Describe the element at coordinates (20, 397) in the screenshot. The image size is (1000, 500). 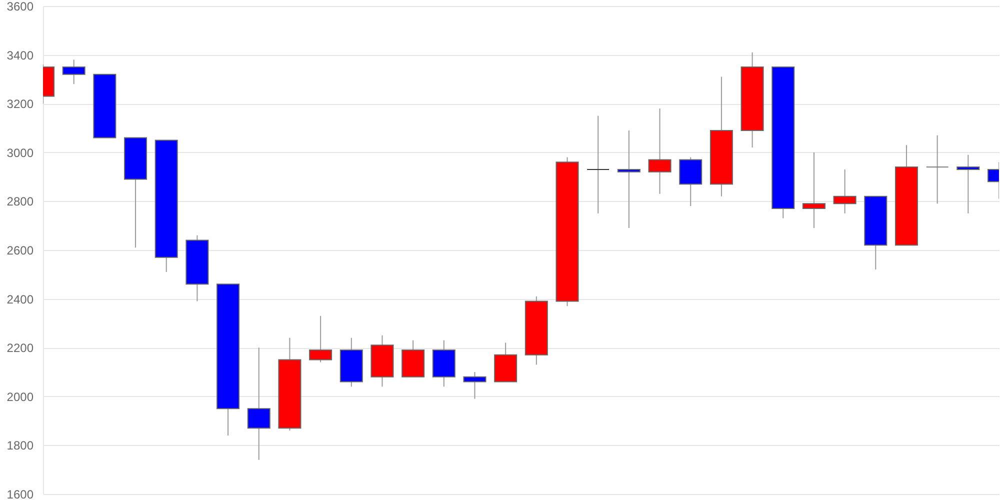
I see `y-tick-label: 2000` at that location.